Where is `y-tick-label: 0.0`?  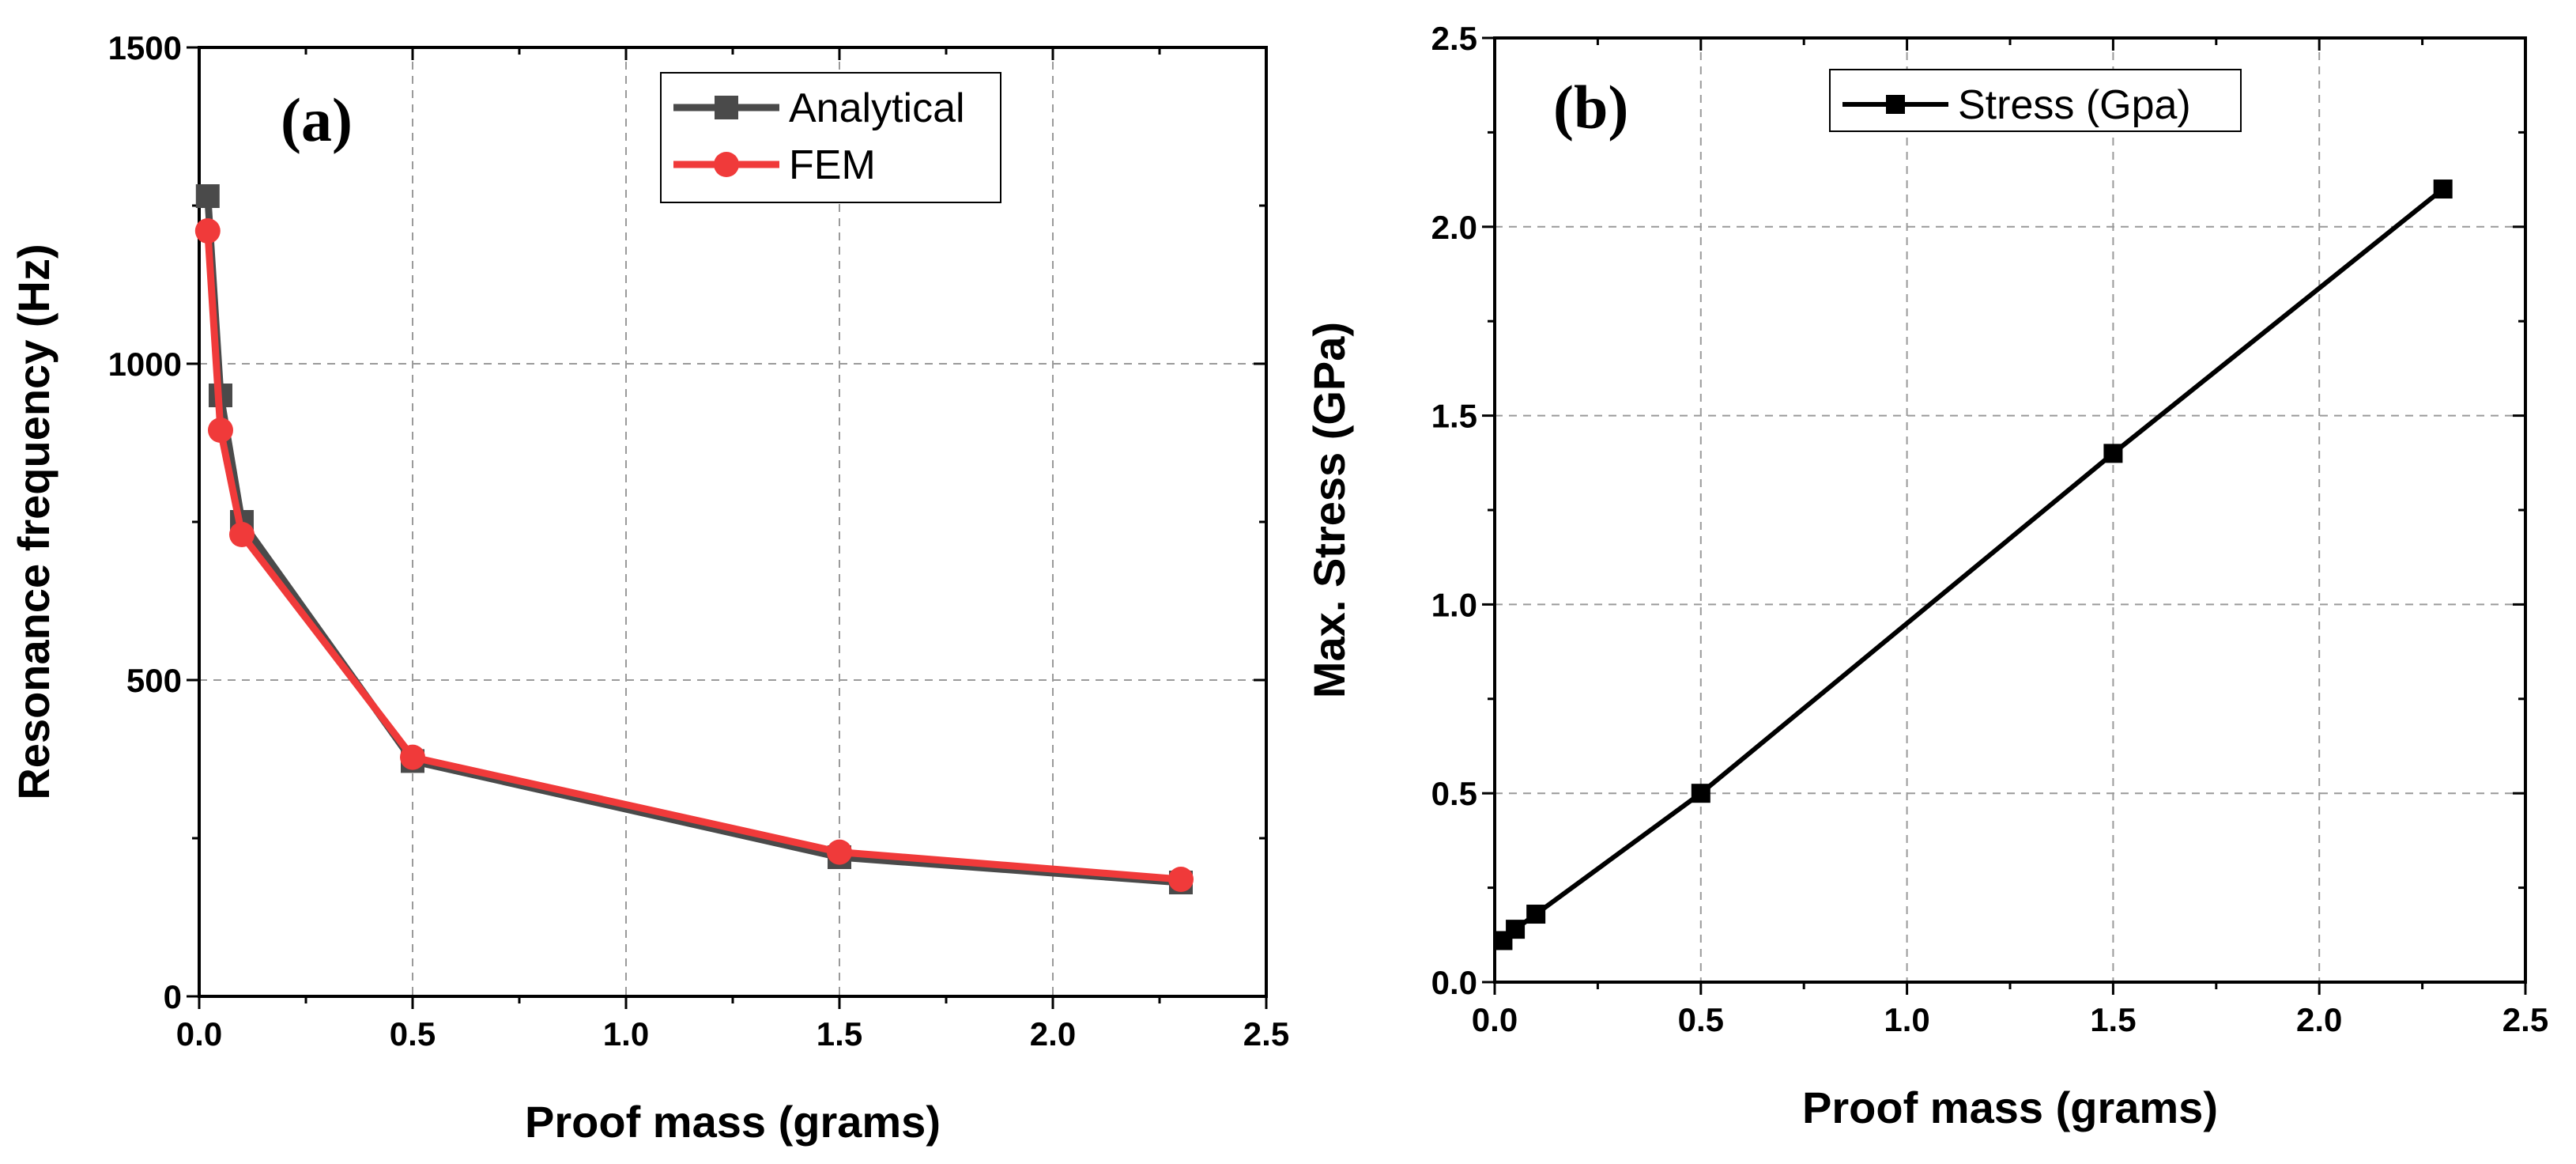 y-tick-label: 0.0 is located at coordinates (1454, 982).